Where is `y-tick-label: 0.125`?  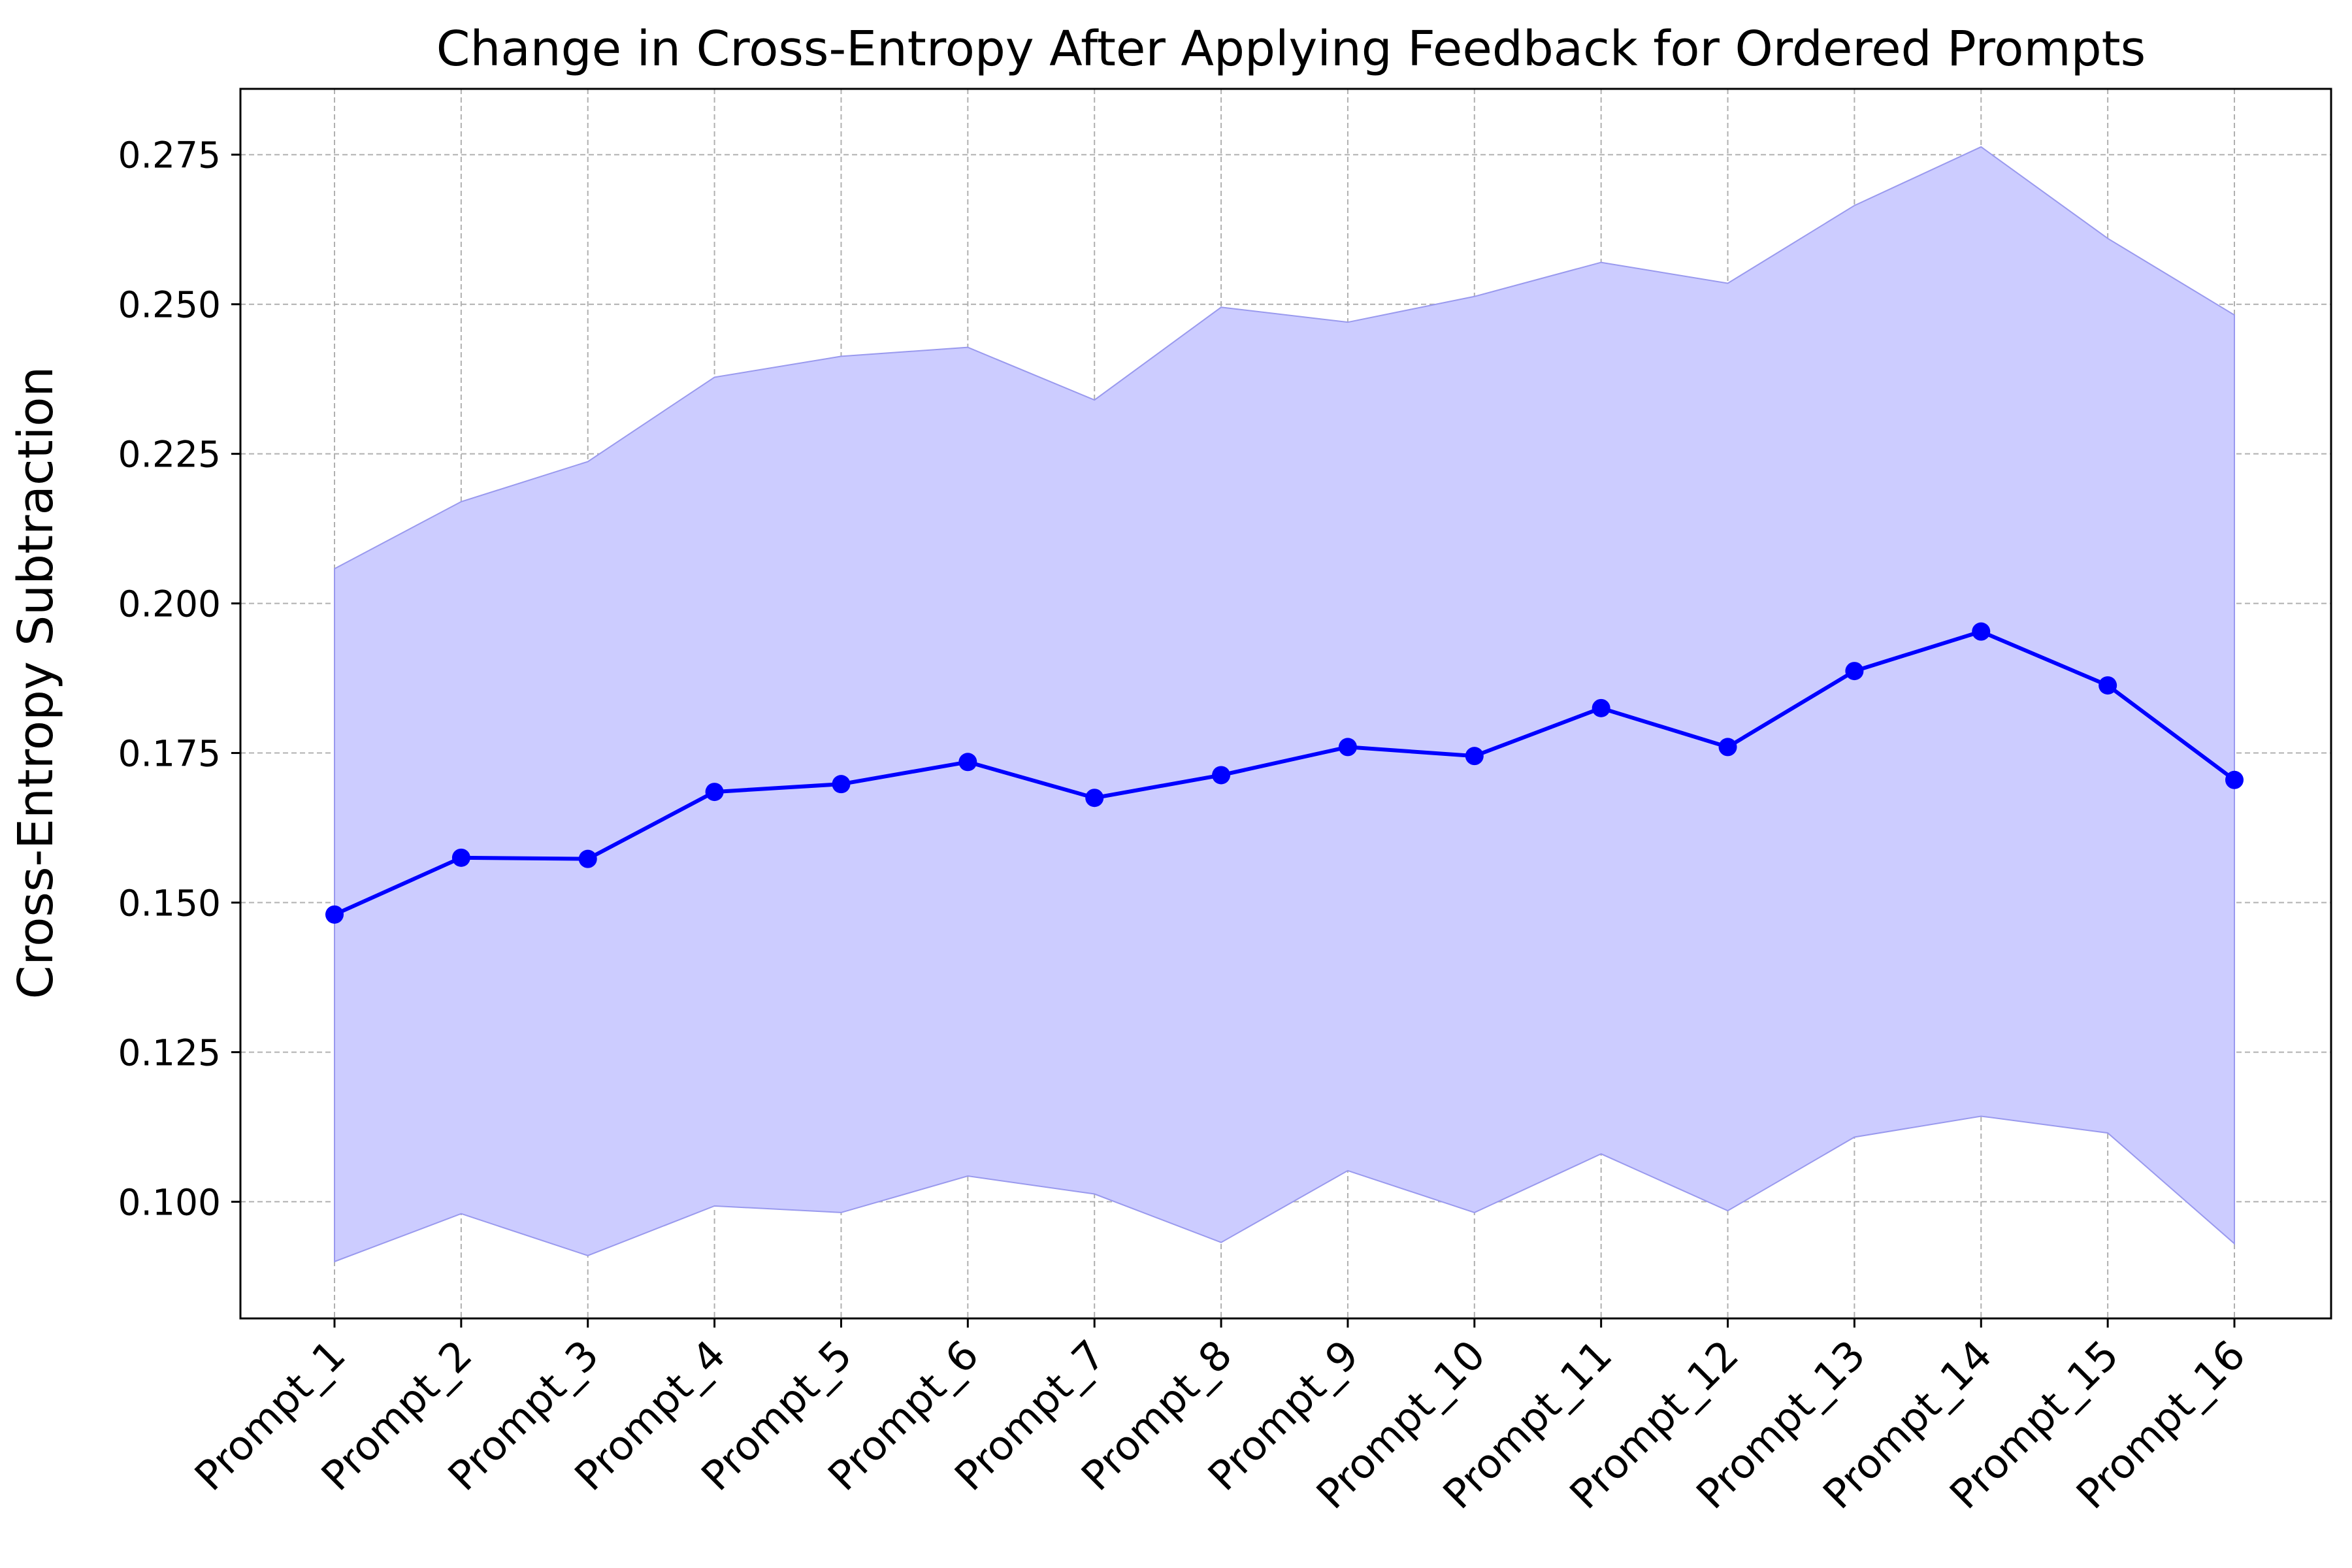
y-tick-label: 0.125 is located at coordinates (169, 1052).